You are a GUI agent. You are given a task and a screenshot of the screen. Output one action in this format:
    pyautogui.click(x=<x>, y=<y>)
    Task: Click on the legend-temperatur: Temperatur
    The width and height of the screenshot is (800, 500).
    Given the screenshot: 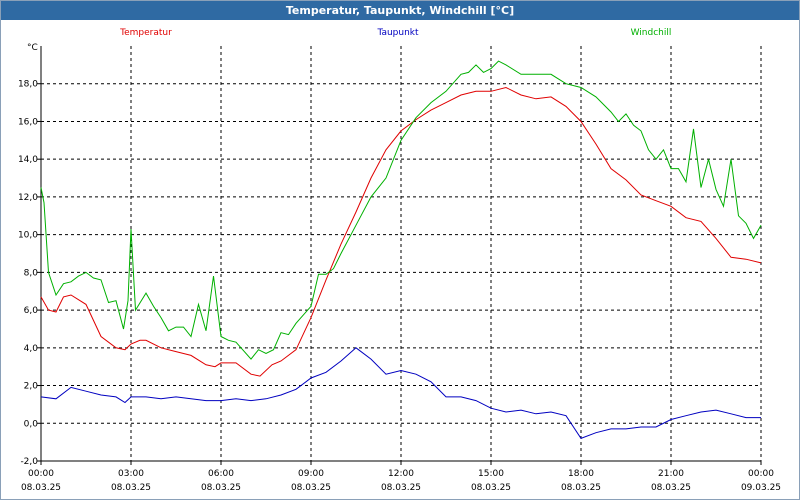 What is the action you would take?
    pyautogui.click(x=145, y=33)
    